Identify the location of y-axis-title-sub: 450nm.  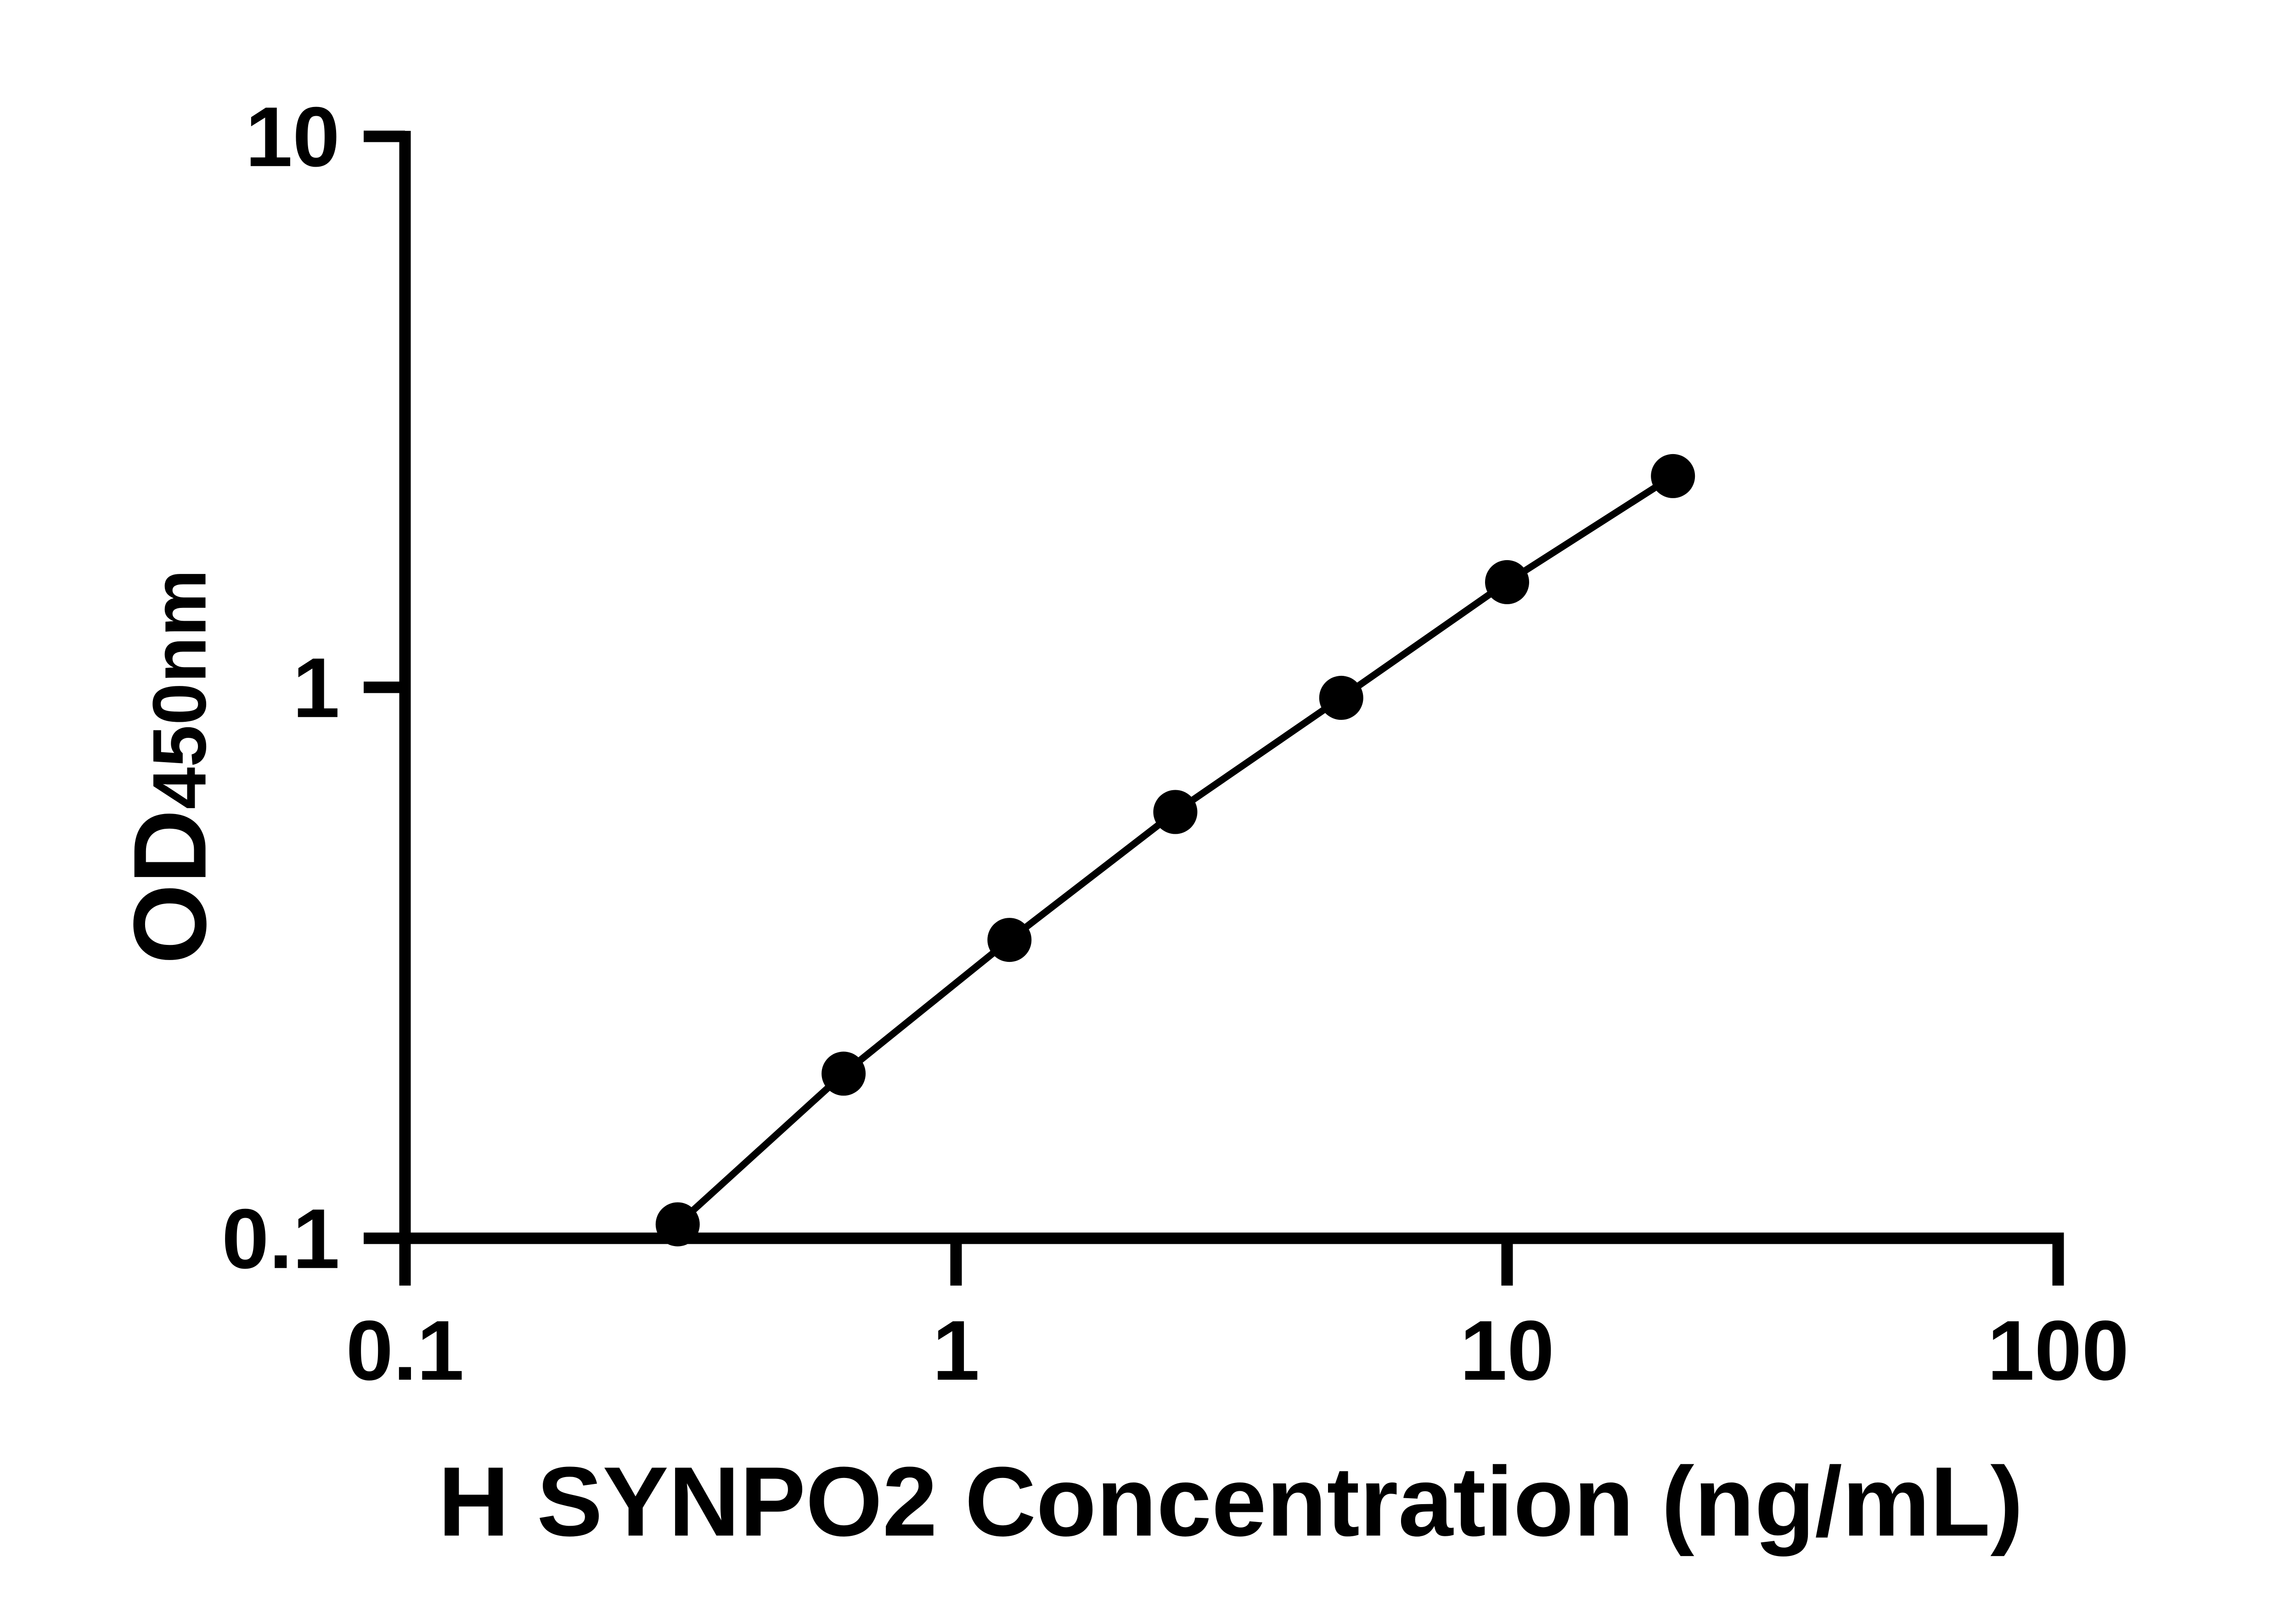
(179, 689).